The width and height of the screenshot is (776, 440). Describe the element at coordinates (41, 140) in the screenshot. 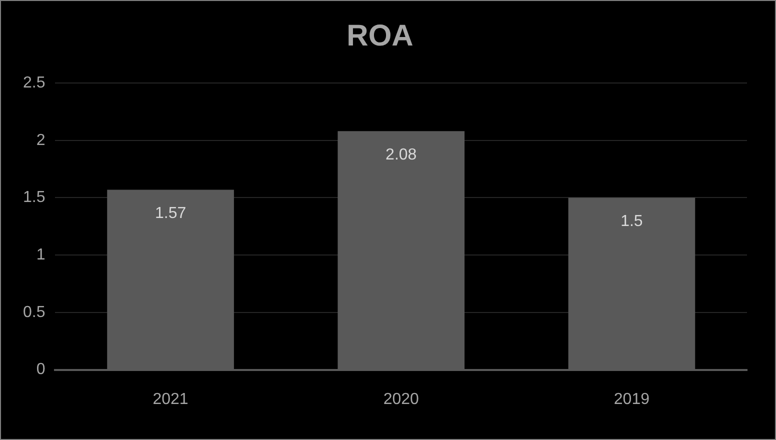

I see `y-tick-label: 2` at that location.